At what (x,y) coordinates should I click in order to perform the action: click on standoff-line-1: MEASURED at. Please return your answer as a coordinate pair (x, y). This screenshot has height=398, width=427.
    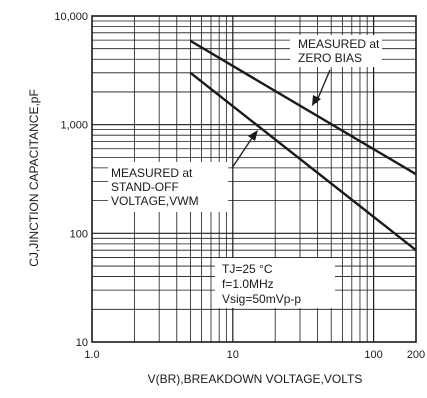
    Looking at the image, I should click on (152, 173).